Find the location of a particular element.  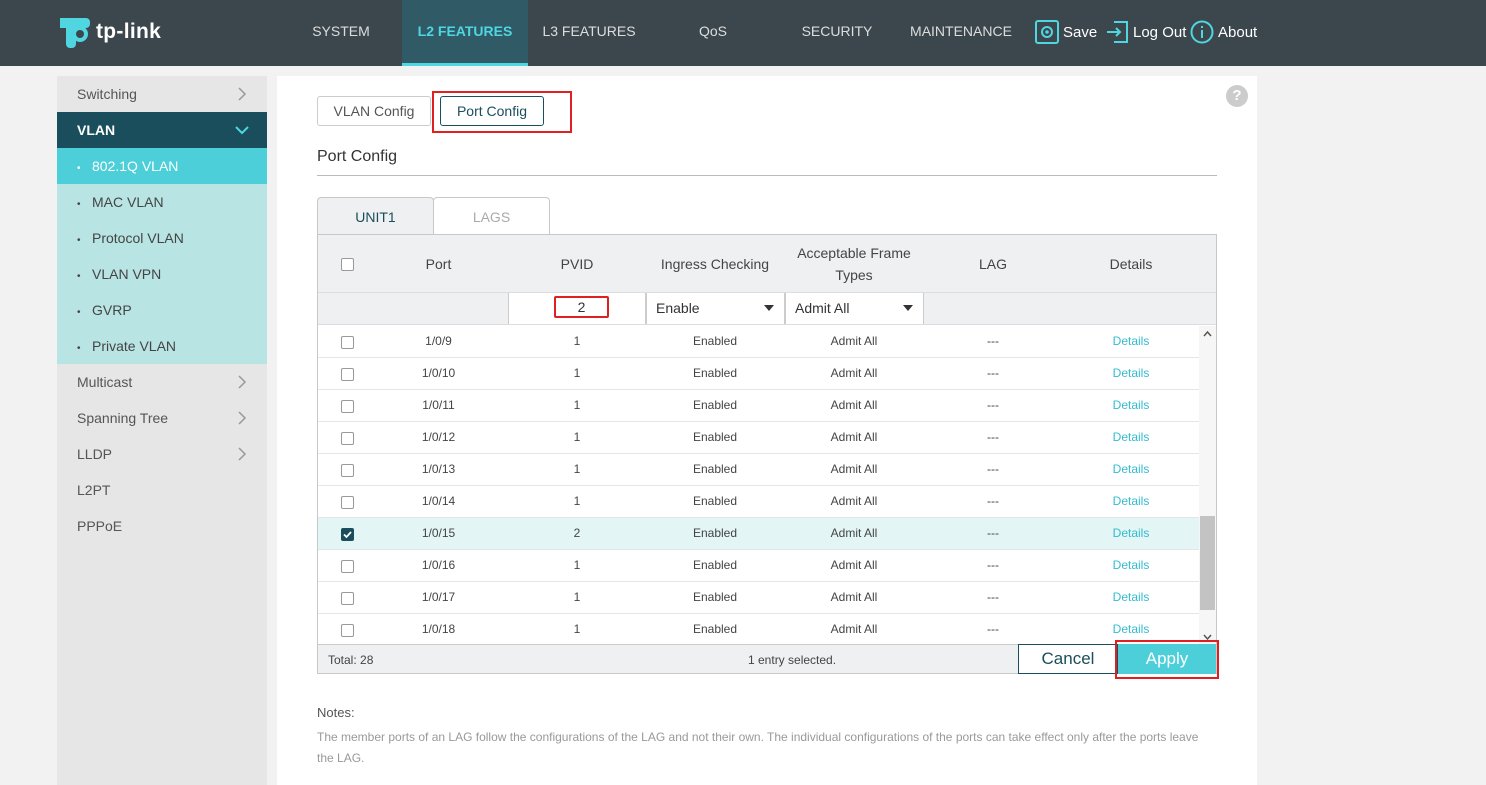

about-label: About is located at coordinates (1238, 32).